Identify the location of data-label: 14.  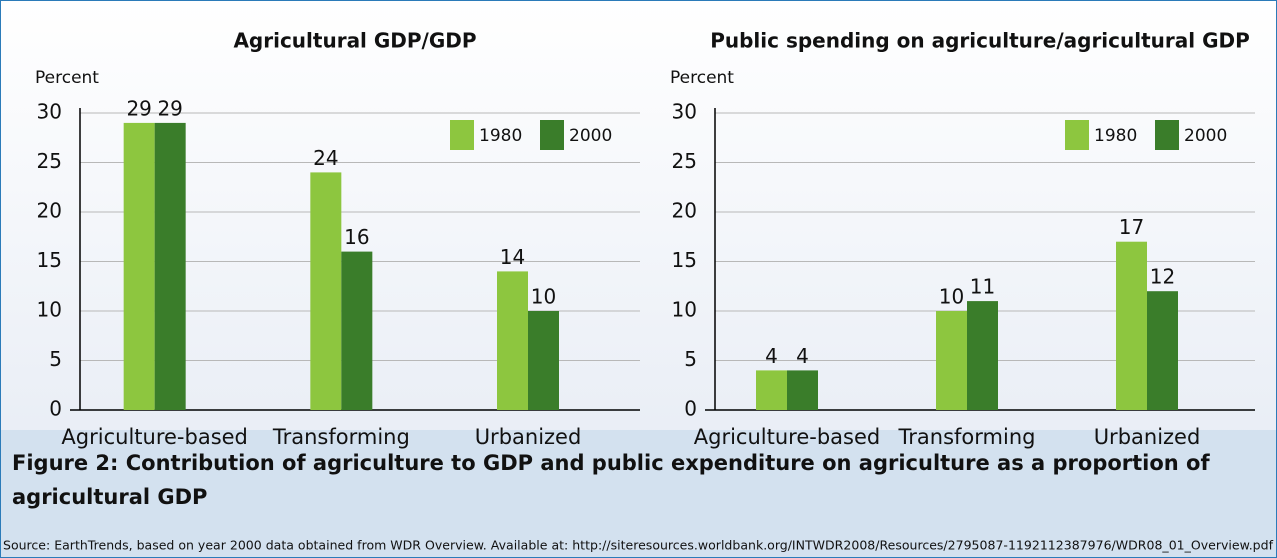
(512, 257).